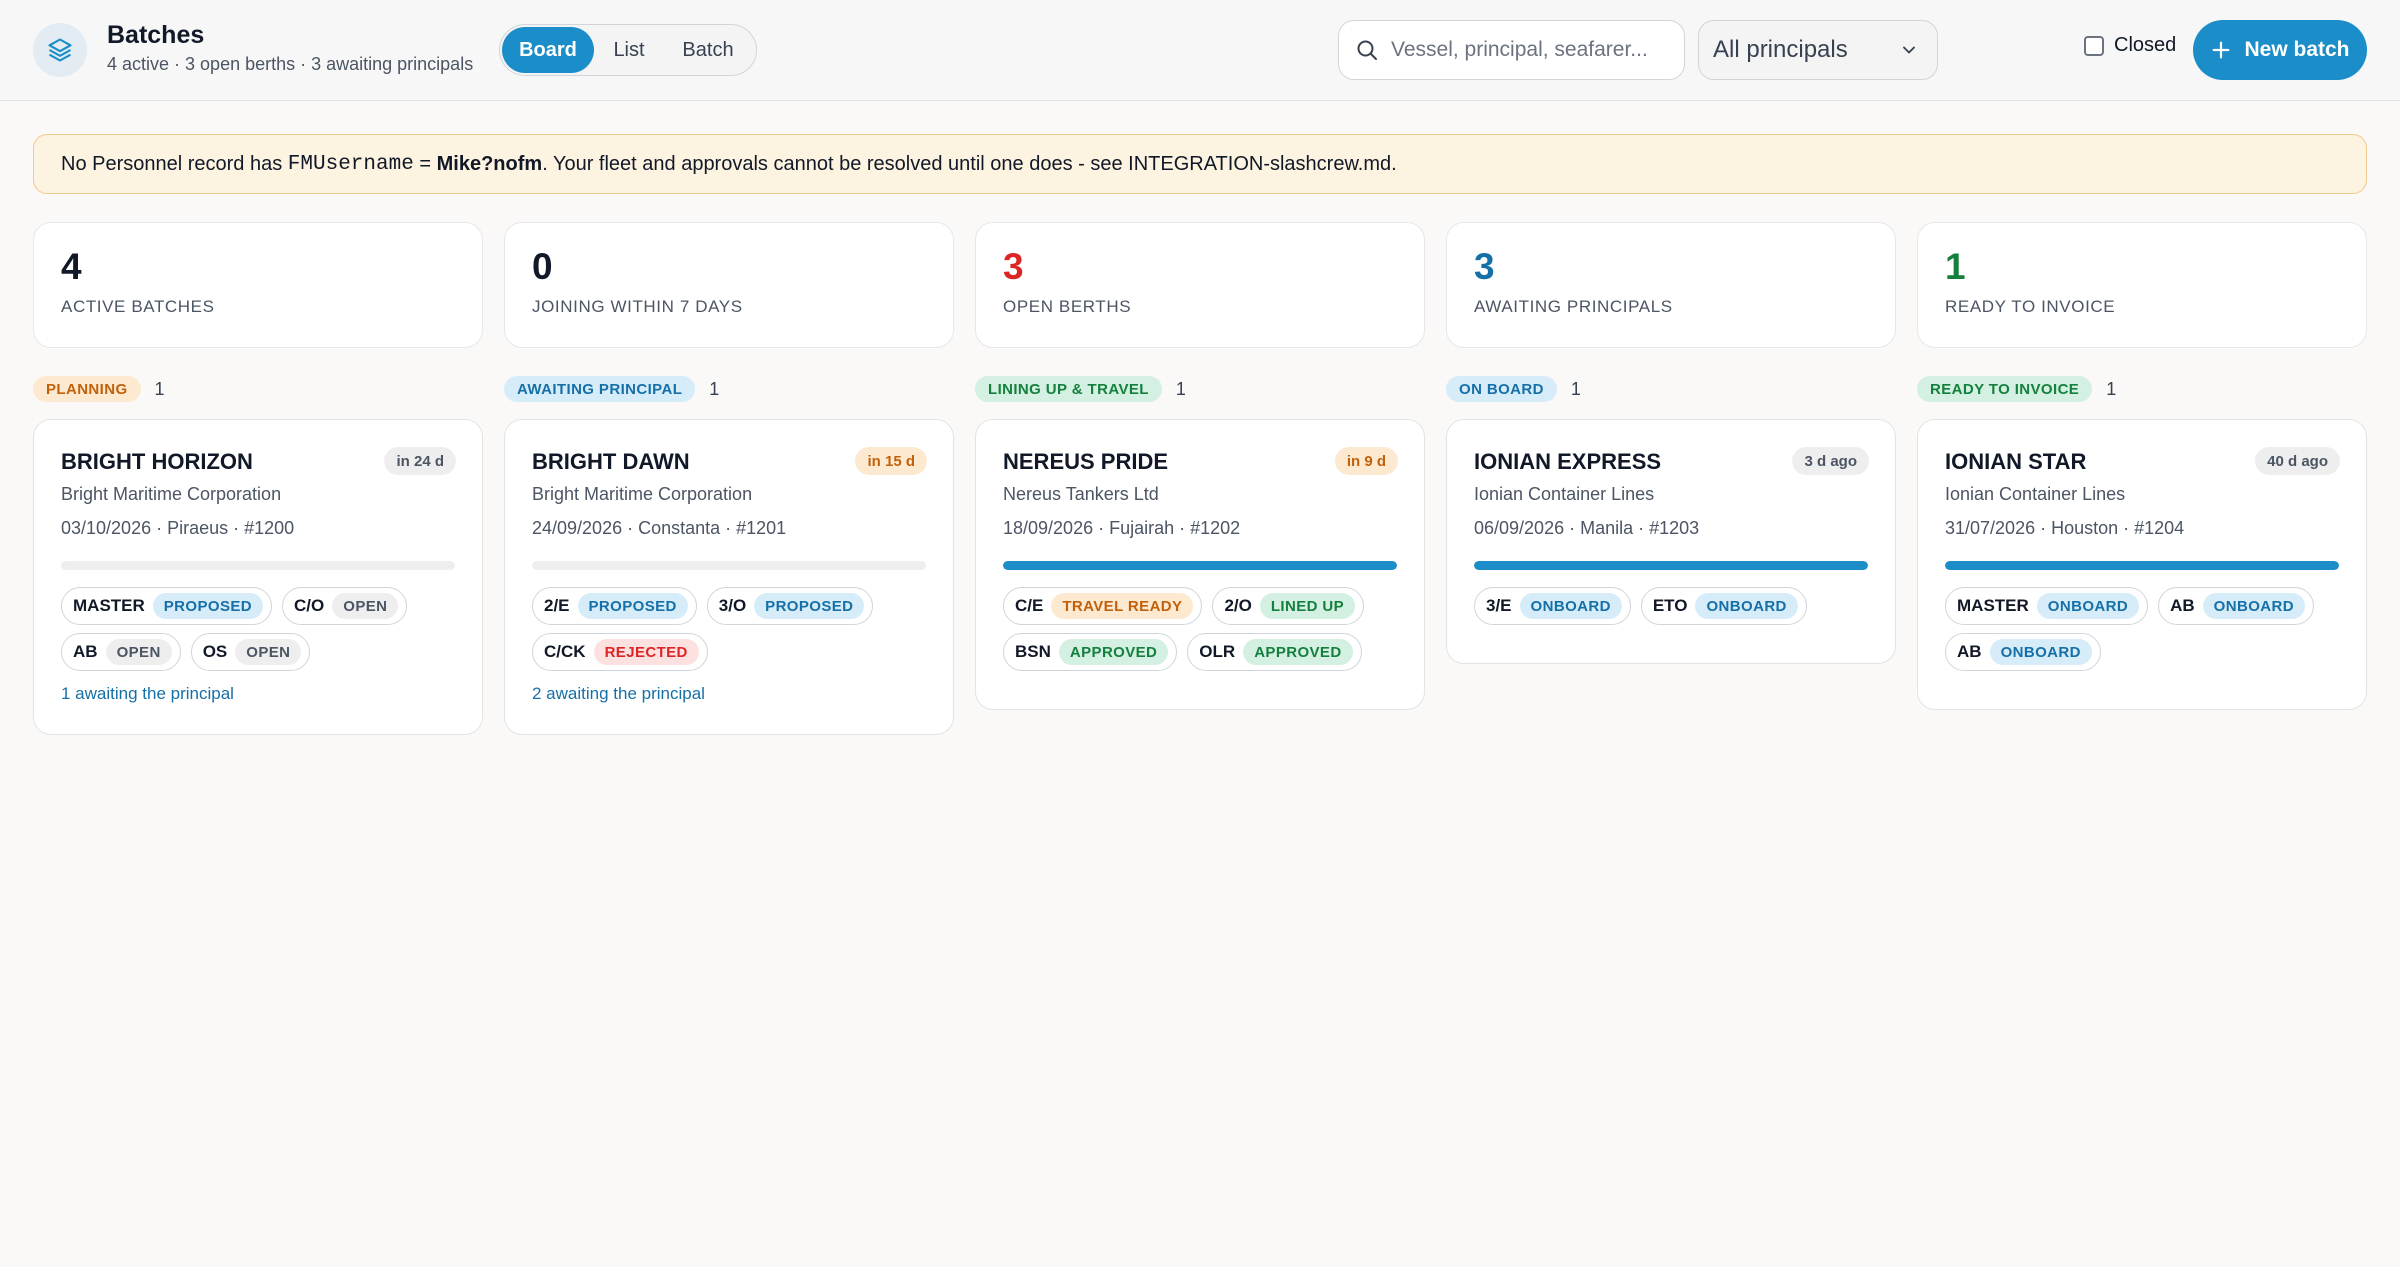 This screenshot has width=2400, height=1267. I want to click on berth-rank: C/O, so click(309, 605).